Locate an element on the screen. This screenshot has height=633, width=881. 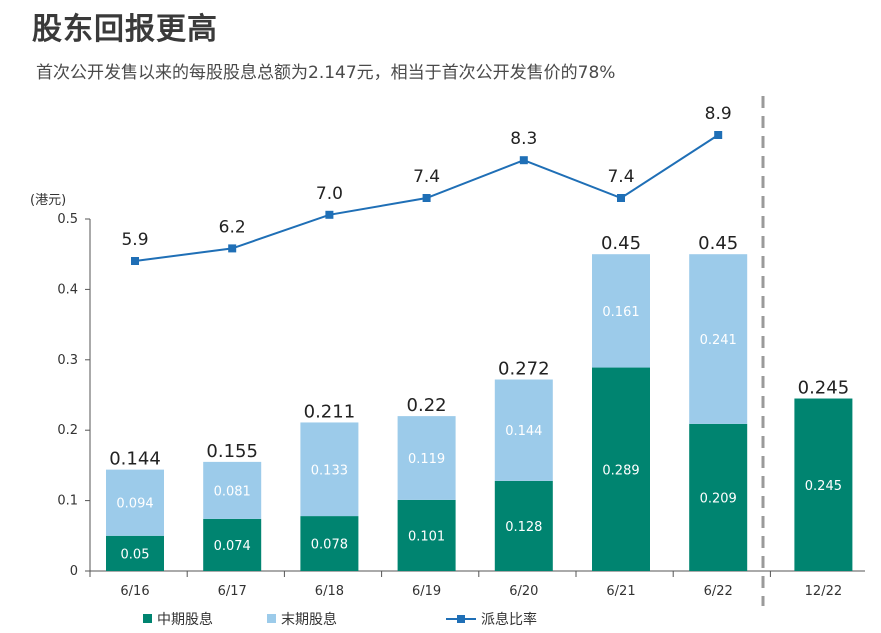
bar-label-interim: 0.209 is located at coordinates (718, 498).